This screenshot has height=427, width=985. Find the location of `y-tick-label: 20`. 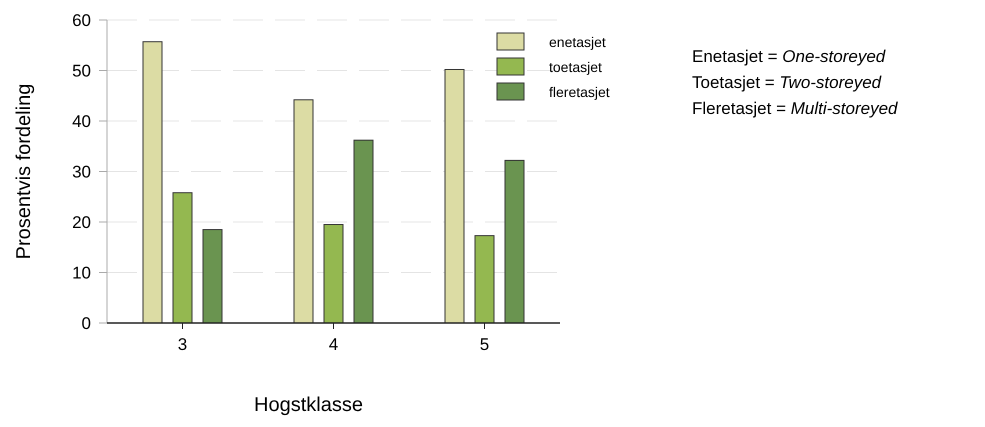

y-tick-label: 20 is located at coordinates (81, 222).